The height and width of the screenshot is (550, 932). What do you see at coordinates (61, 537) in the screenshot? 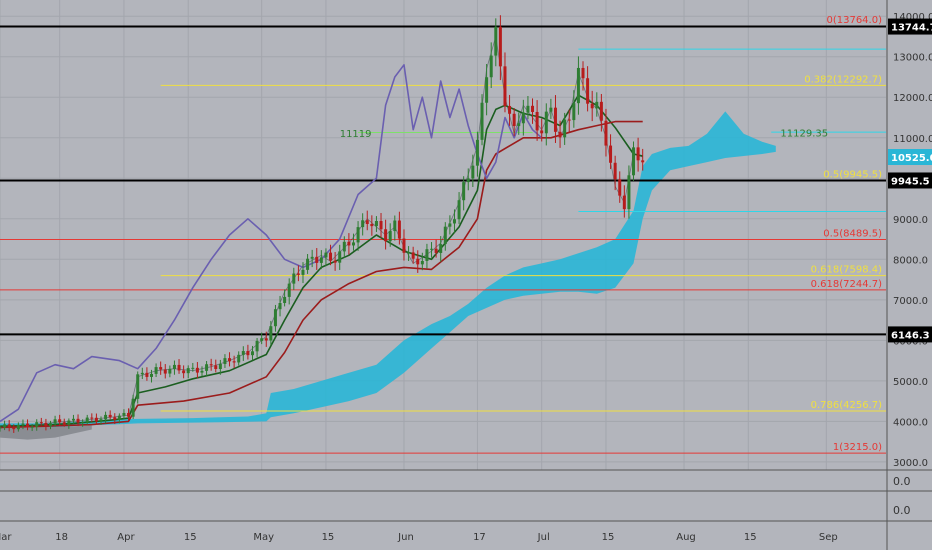
I see `x-tick-label-1: 18` at bounding box center [61, 537].